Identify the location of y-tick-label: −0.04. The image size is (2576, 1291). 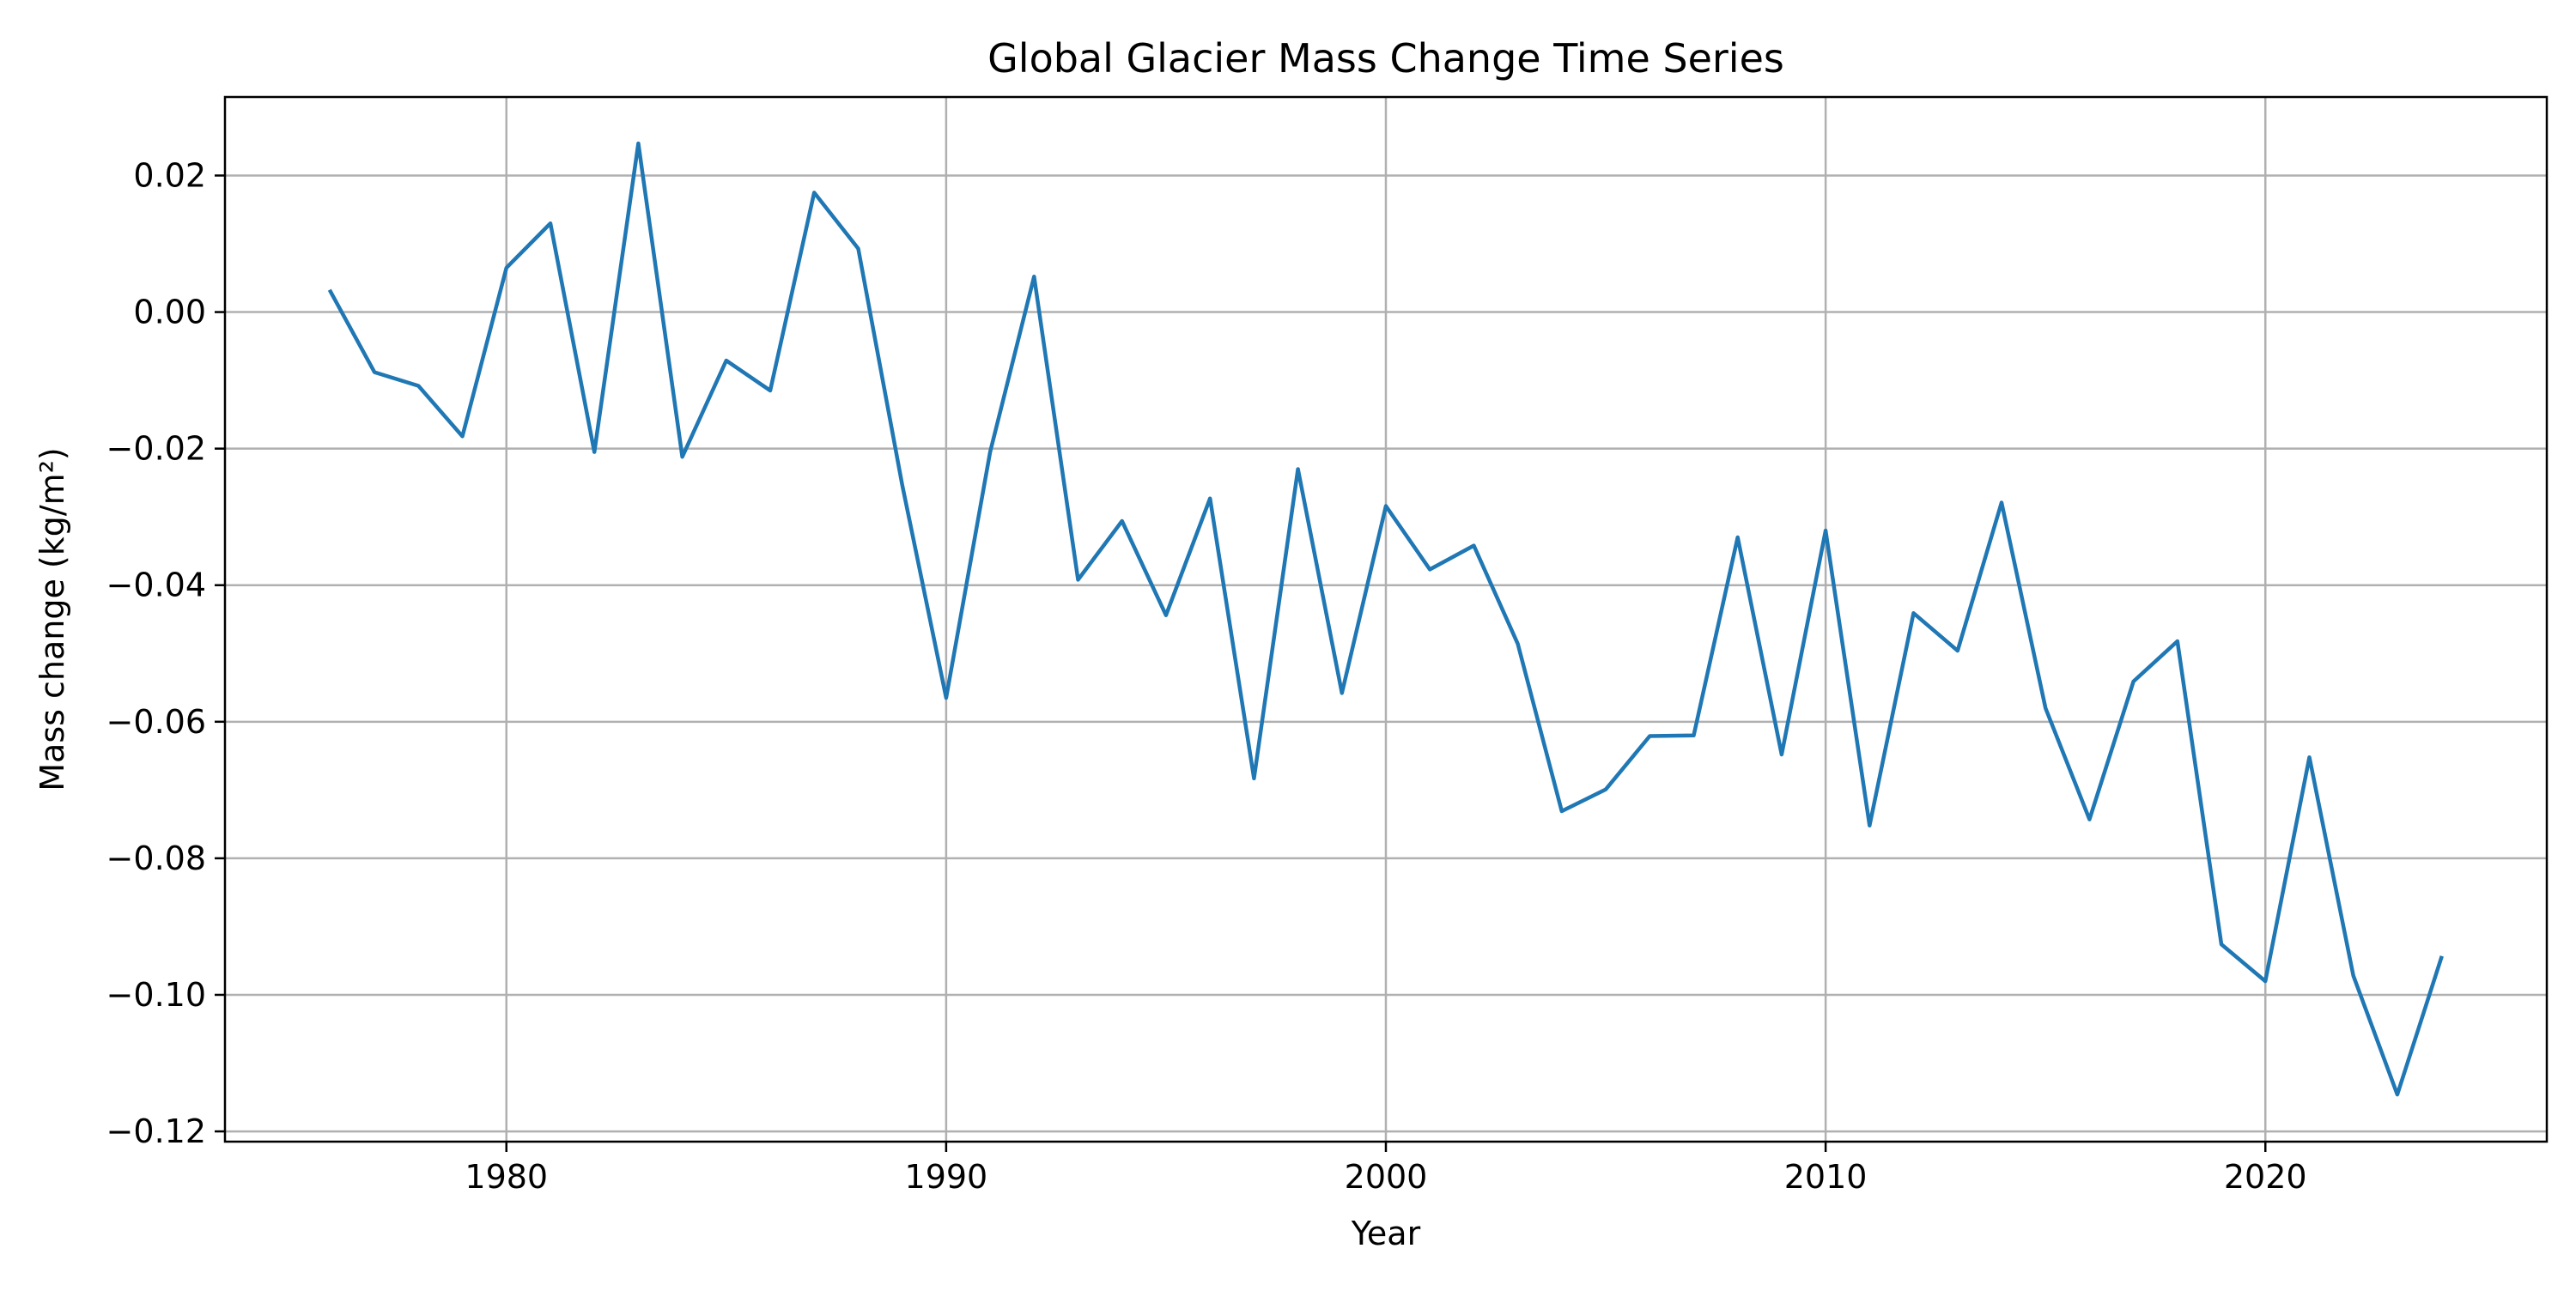
(156, 585).